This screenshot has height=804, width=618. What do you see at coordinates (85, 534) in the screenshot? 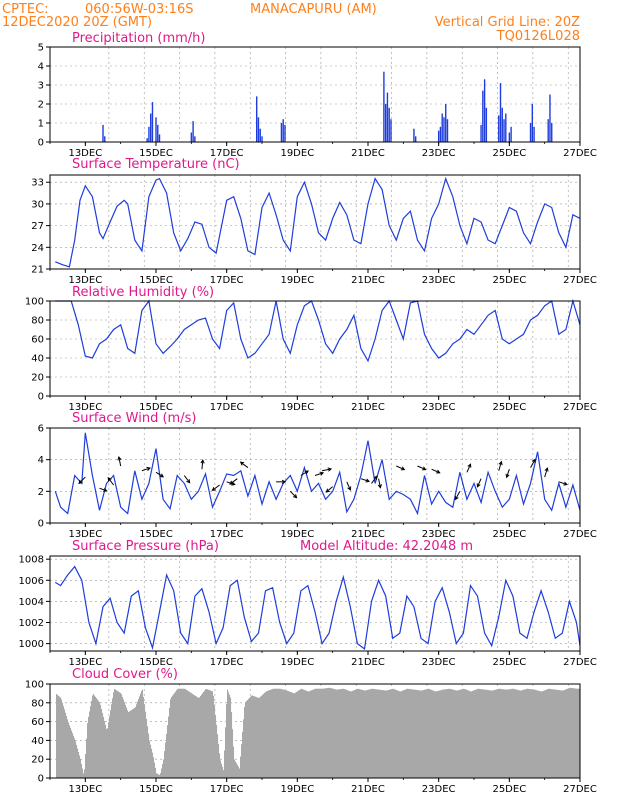
I see `wind-xtick-label: 13DEC` at bounding box center [85, 534].